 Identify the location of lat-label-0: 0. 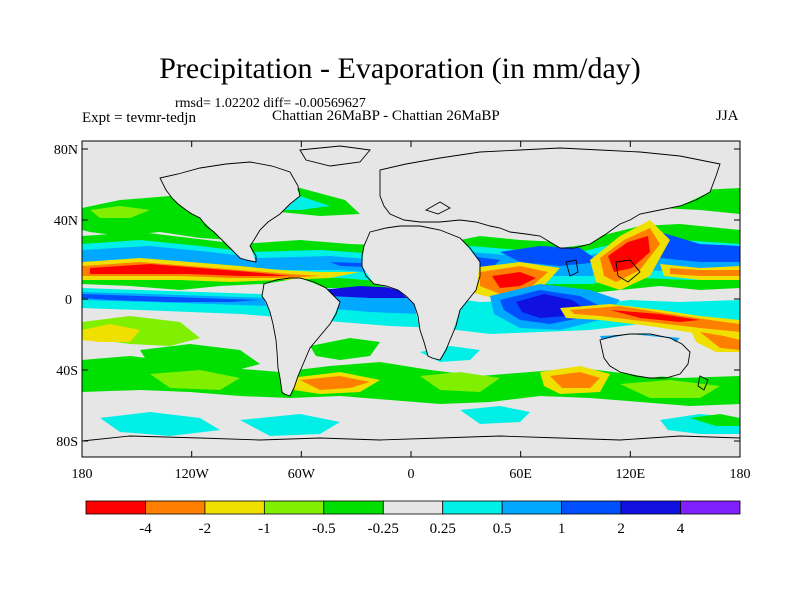
(68, 300).